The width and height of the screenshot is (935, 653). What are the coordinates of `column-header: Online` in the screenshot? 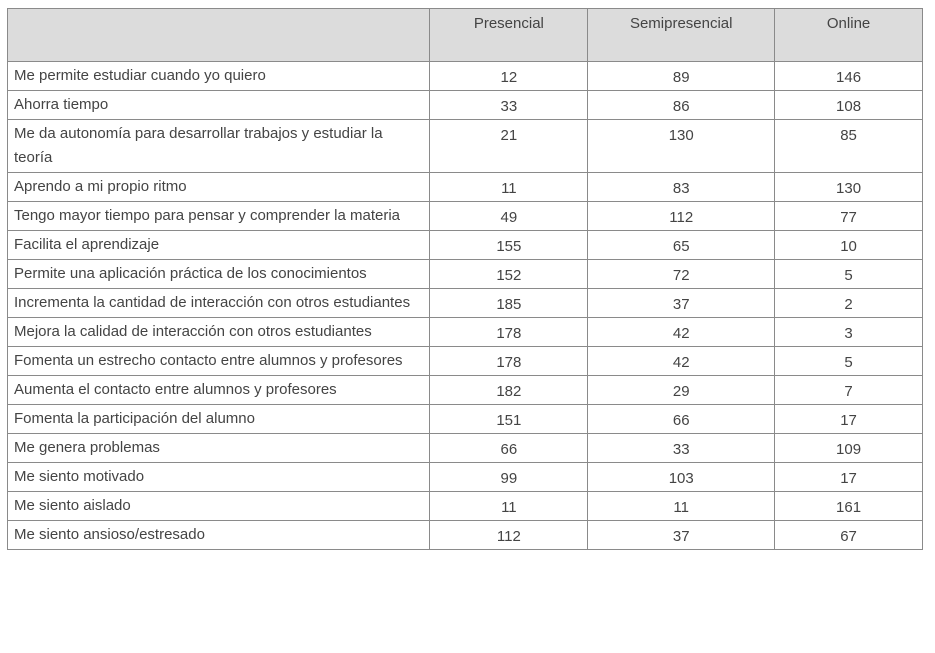 It's located at (848, 35).